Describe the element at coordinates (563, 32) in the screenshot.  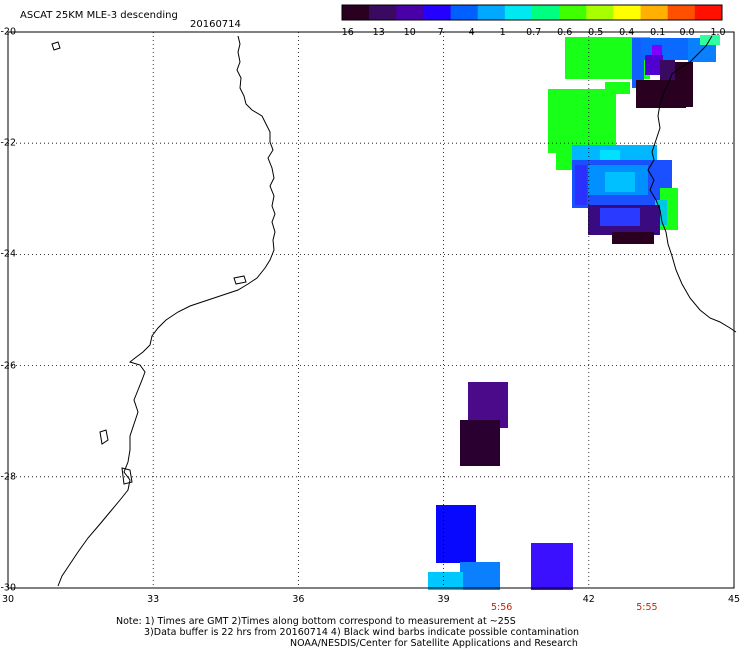
I see `color-bar-label: -0.6` at that location.